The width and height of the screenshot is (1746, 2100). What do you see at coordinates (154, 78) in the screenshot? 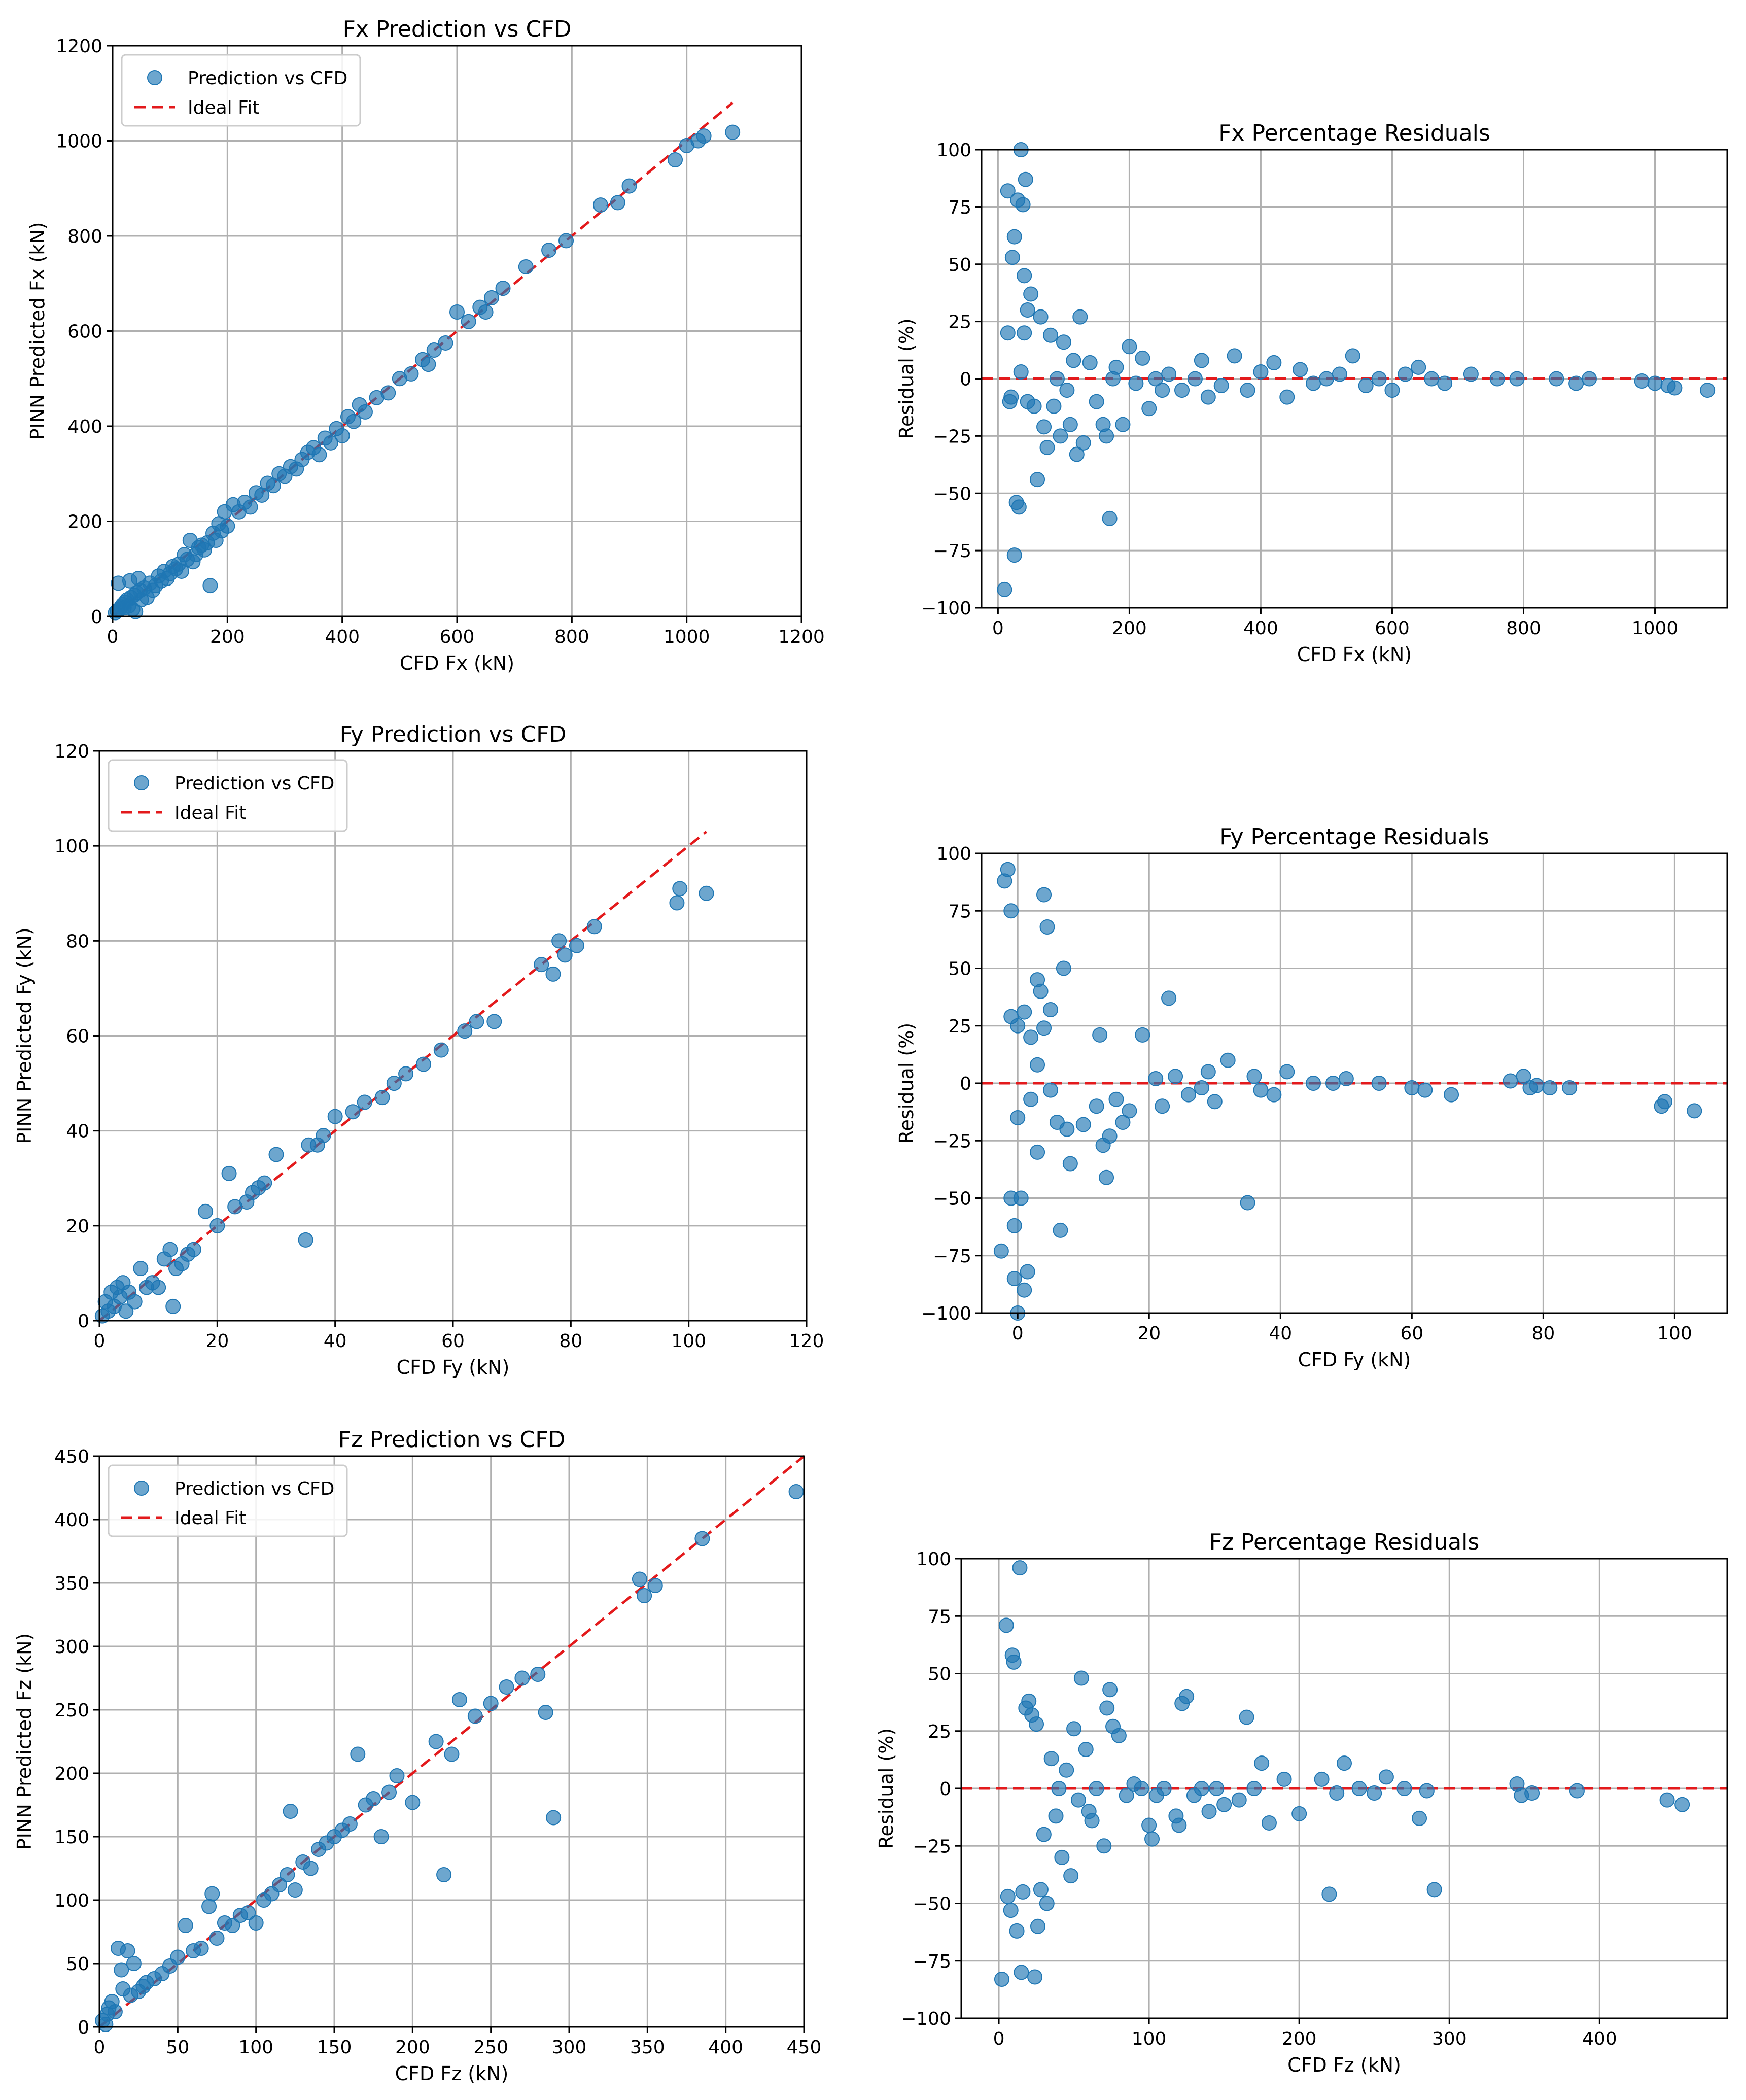
I see `legend-marker-icon` at bounding box center [154, 78].